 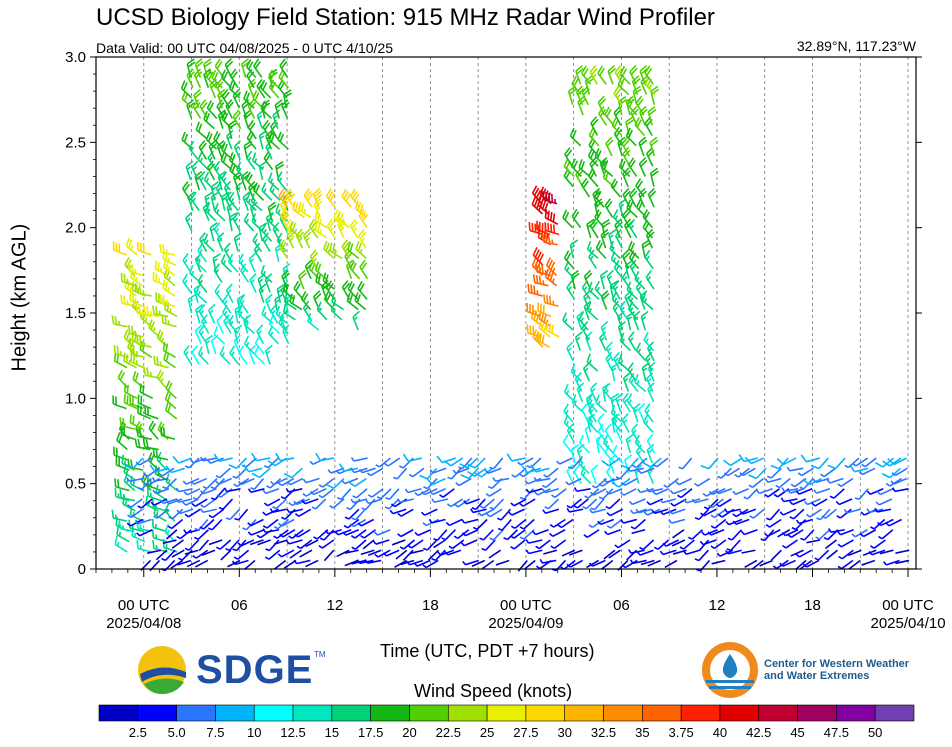 What do you see at coordinates (138, 732) in the screenshot?
I see `colorbar-label: 2.5` at bounding box center [138, 732].